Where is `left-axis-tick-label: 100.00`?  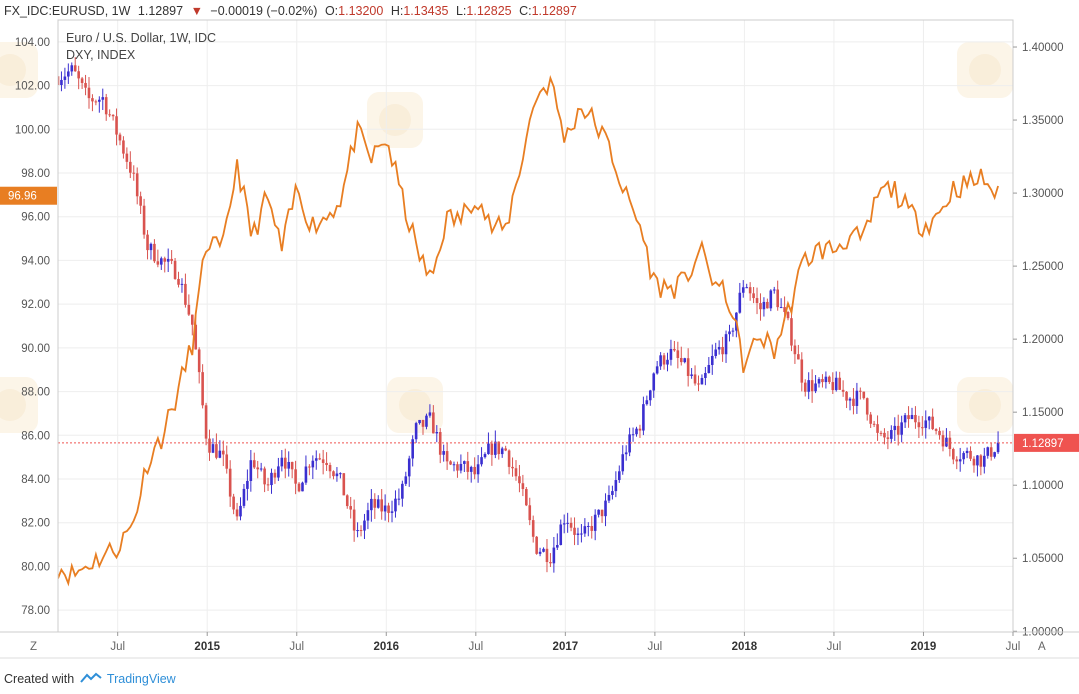 left-axis-tick-label: 100.00 is located at coordinates (32, 130).